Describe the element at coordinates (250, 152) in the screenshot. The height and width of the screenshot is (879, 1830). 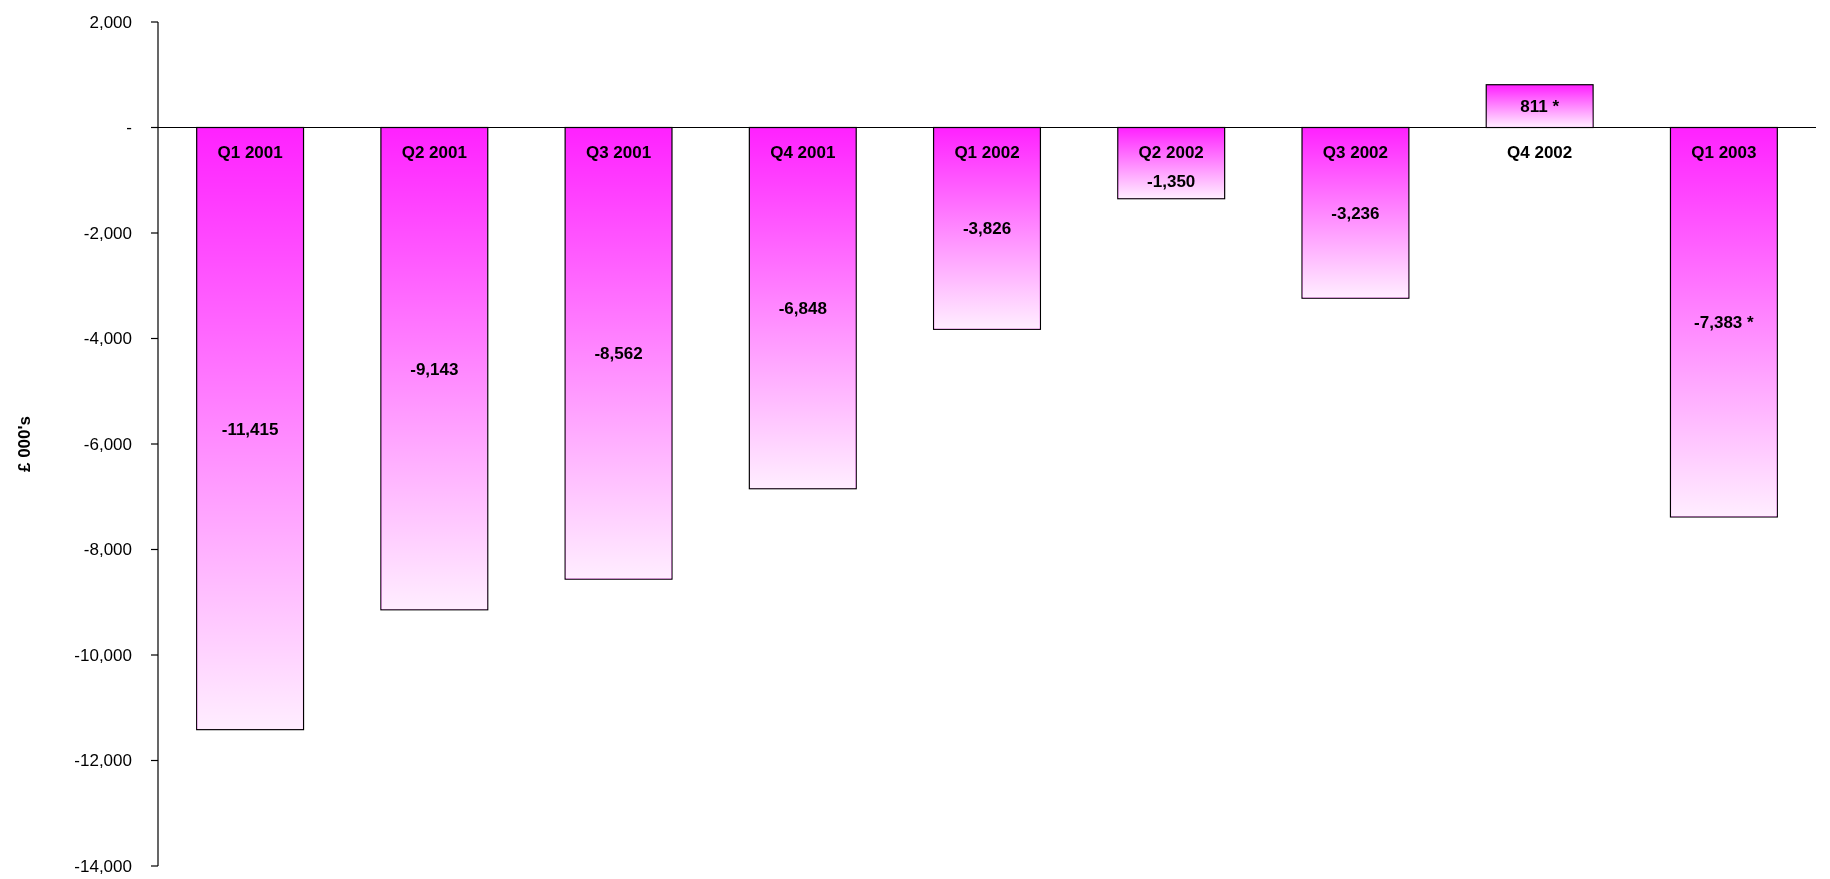
I see `x-tick-label: Q1 2001` at that location.